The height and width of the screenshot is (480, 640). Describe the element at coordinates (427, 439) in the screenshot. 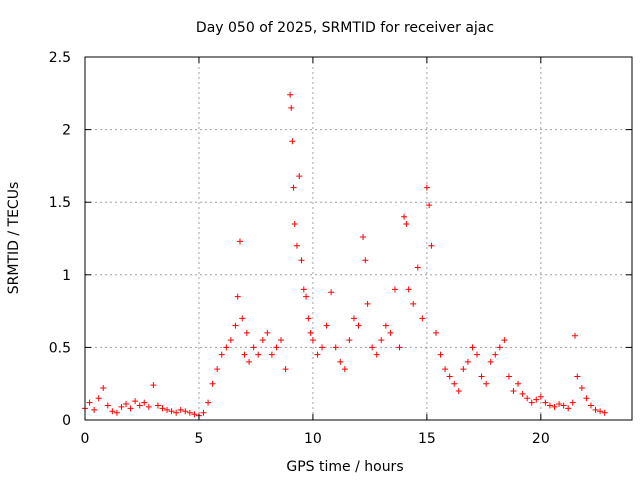

I see `x-tick-label: 15` at that location.